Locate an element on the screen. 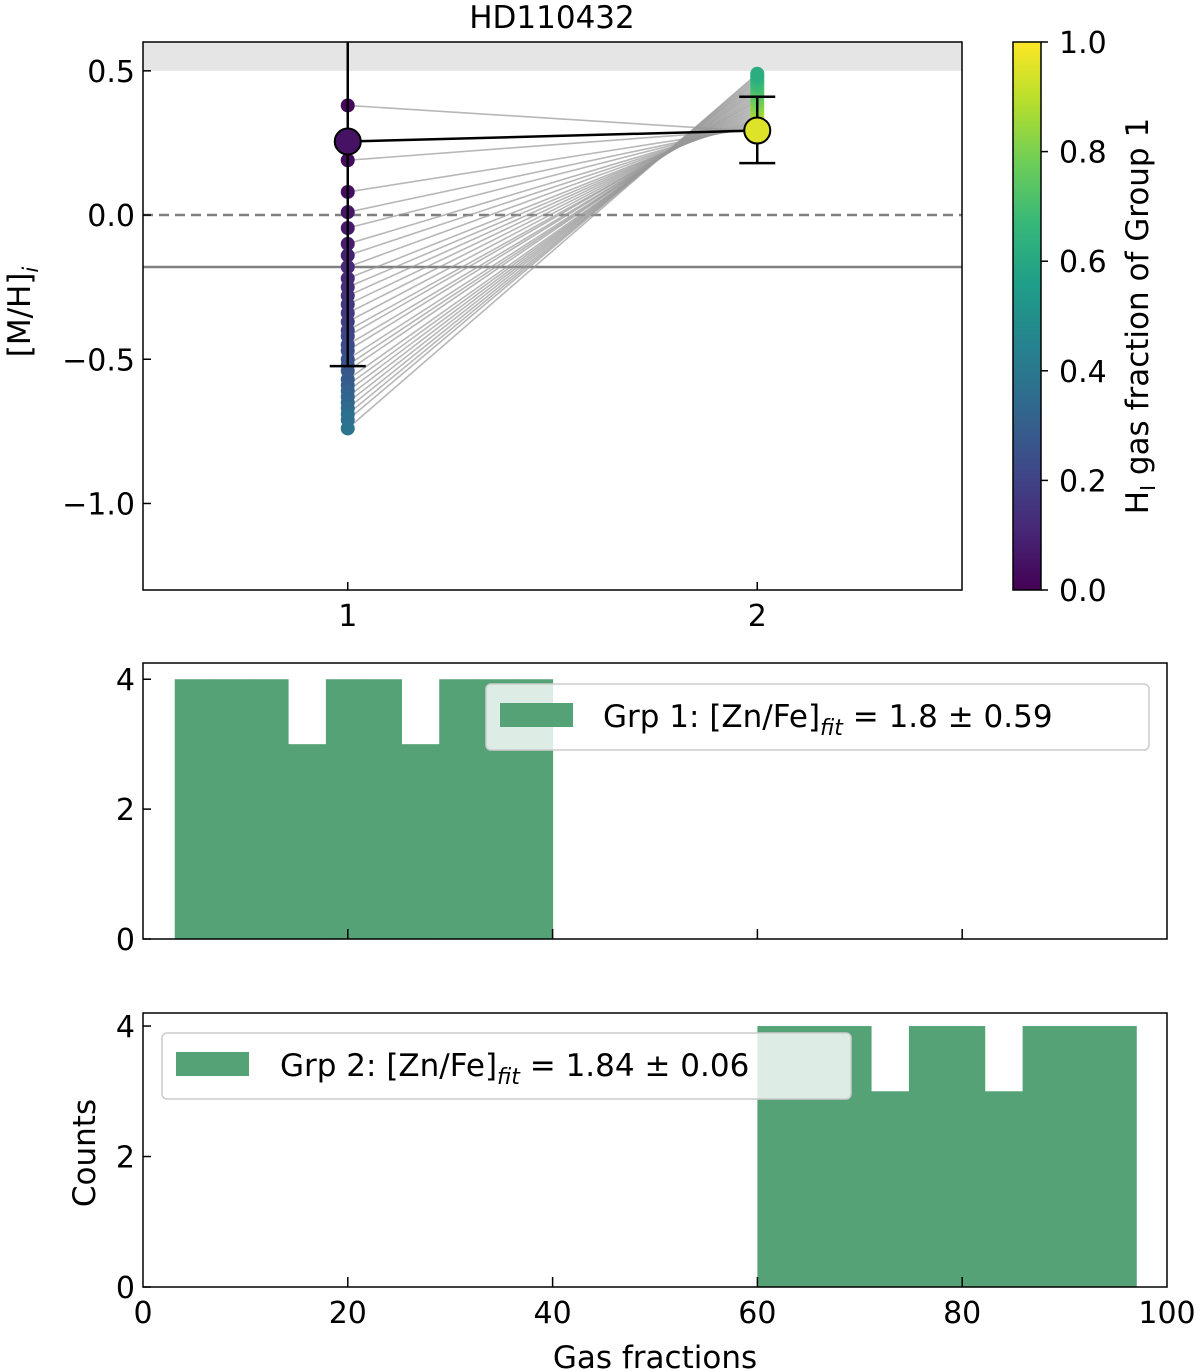 The width and height of the screenshot is (1200, 1371). colorbar-tick-label: 0.6 is located at coordinates (1083, 262).